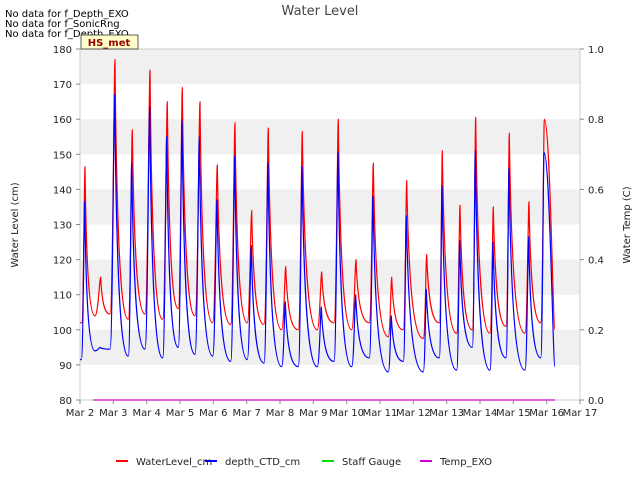 The width and height of the screenshot is (640, 480). I want to click on x-tick-label: Mar 13, so click(446, 413).